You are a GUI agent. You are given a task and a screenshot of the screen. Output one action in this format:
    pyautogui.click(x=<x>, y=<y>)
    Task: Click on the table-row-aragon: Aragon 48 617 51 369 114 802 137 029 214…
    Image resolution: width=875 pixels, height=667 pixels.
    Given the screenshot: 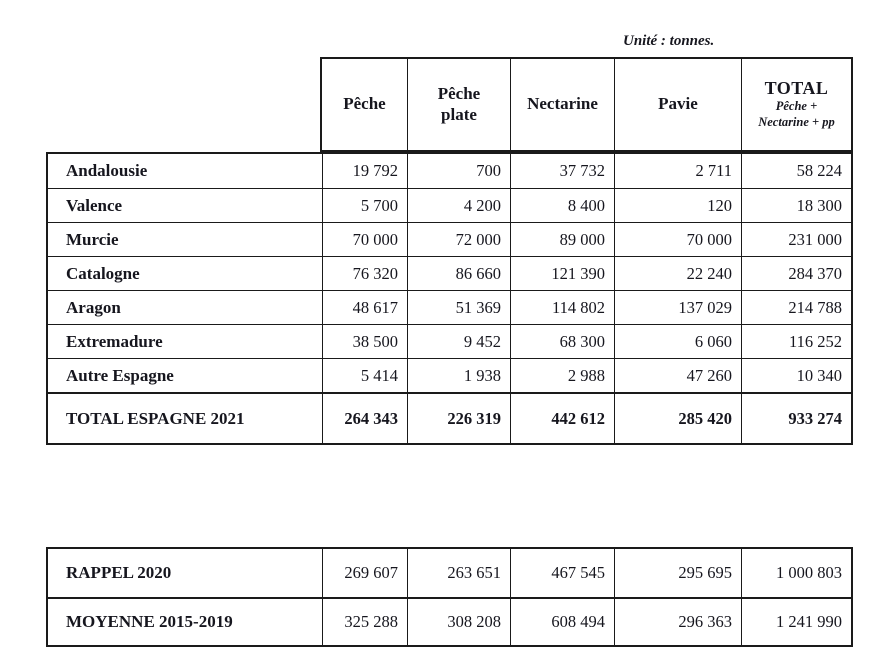 What is the action you would take?
    pyautogui.click(x=449, y=307)
    